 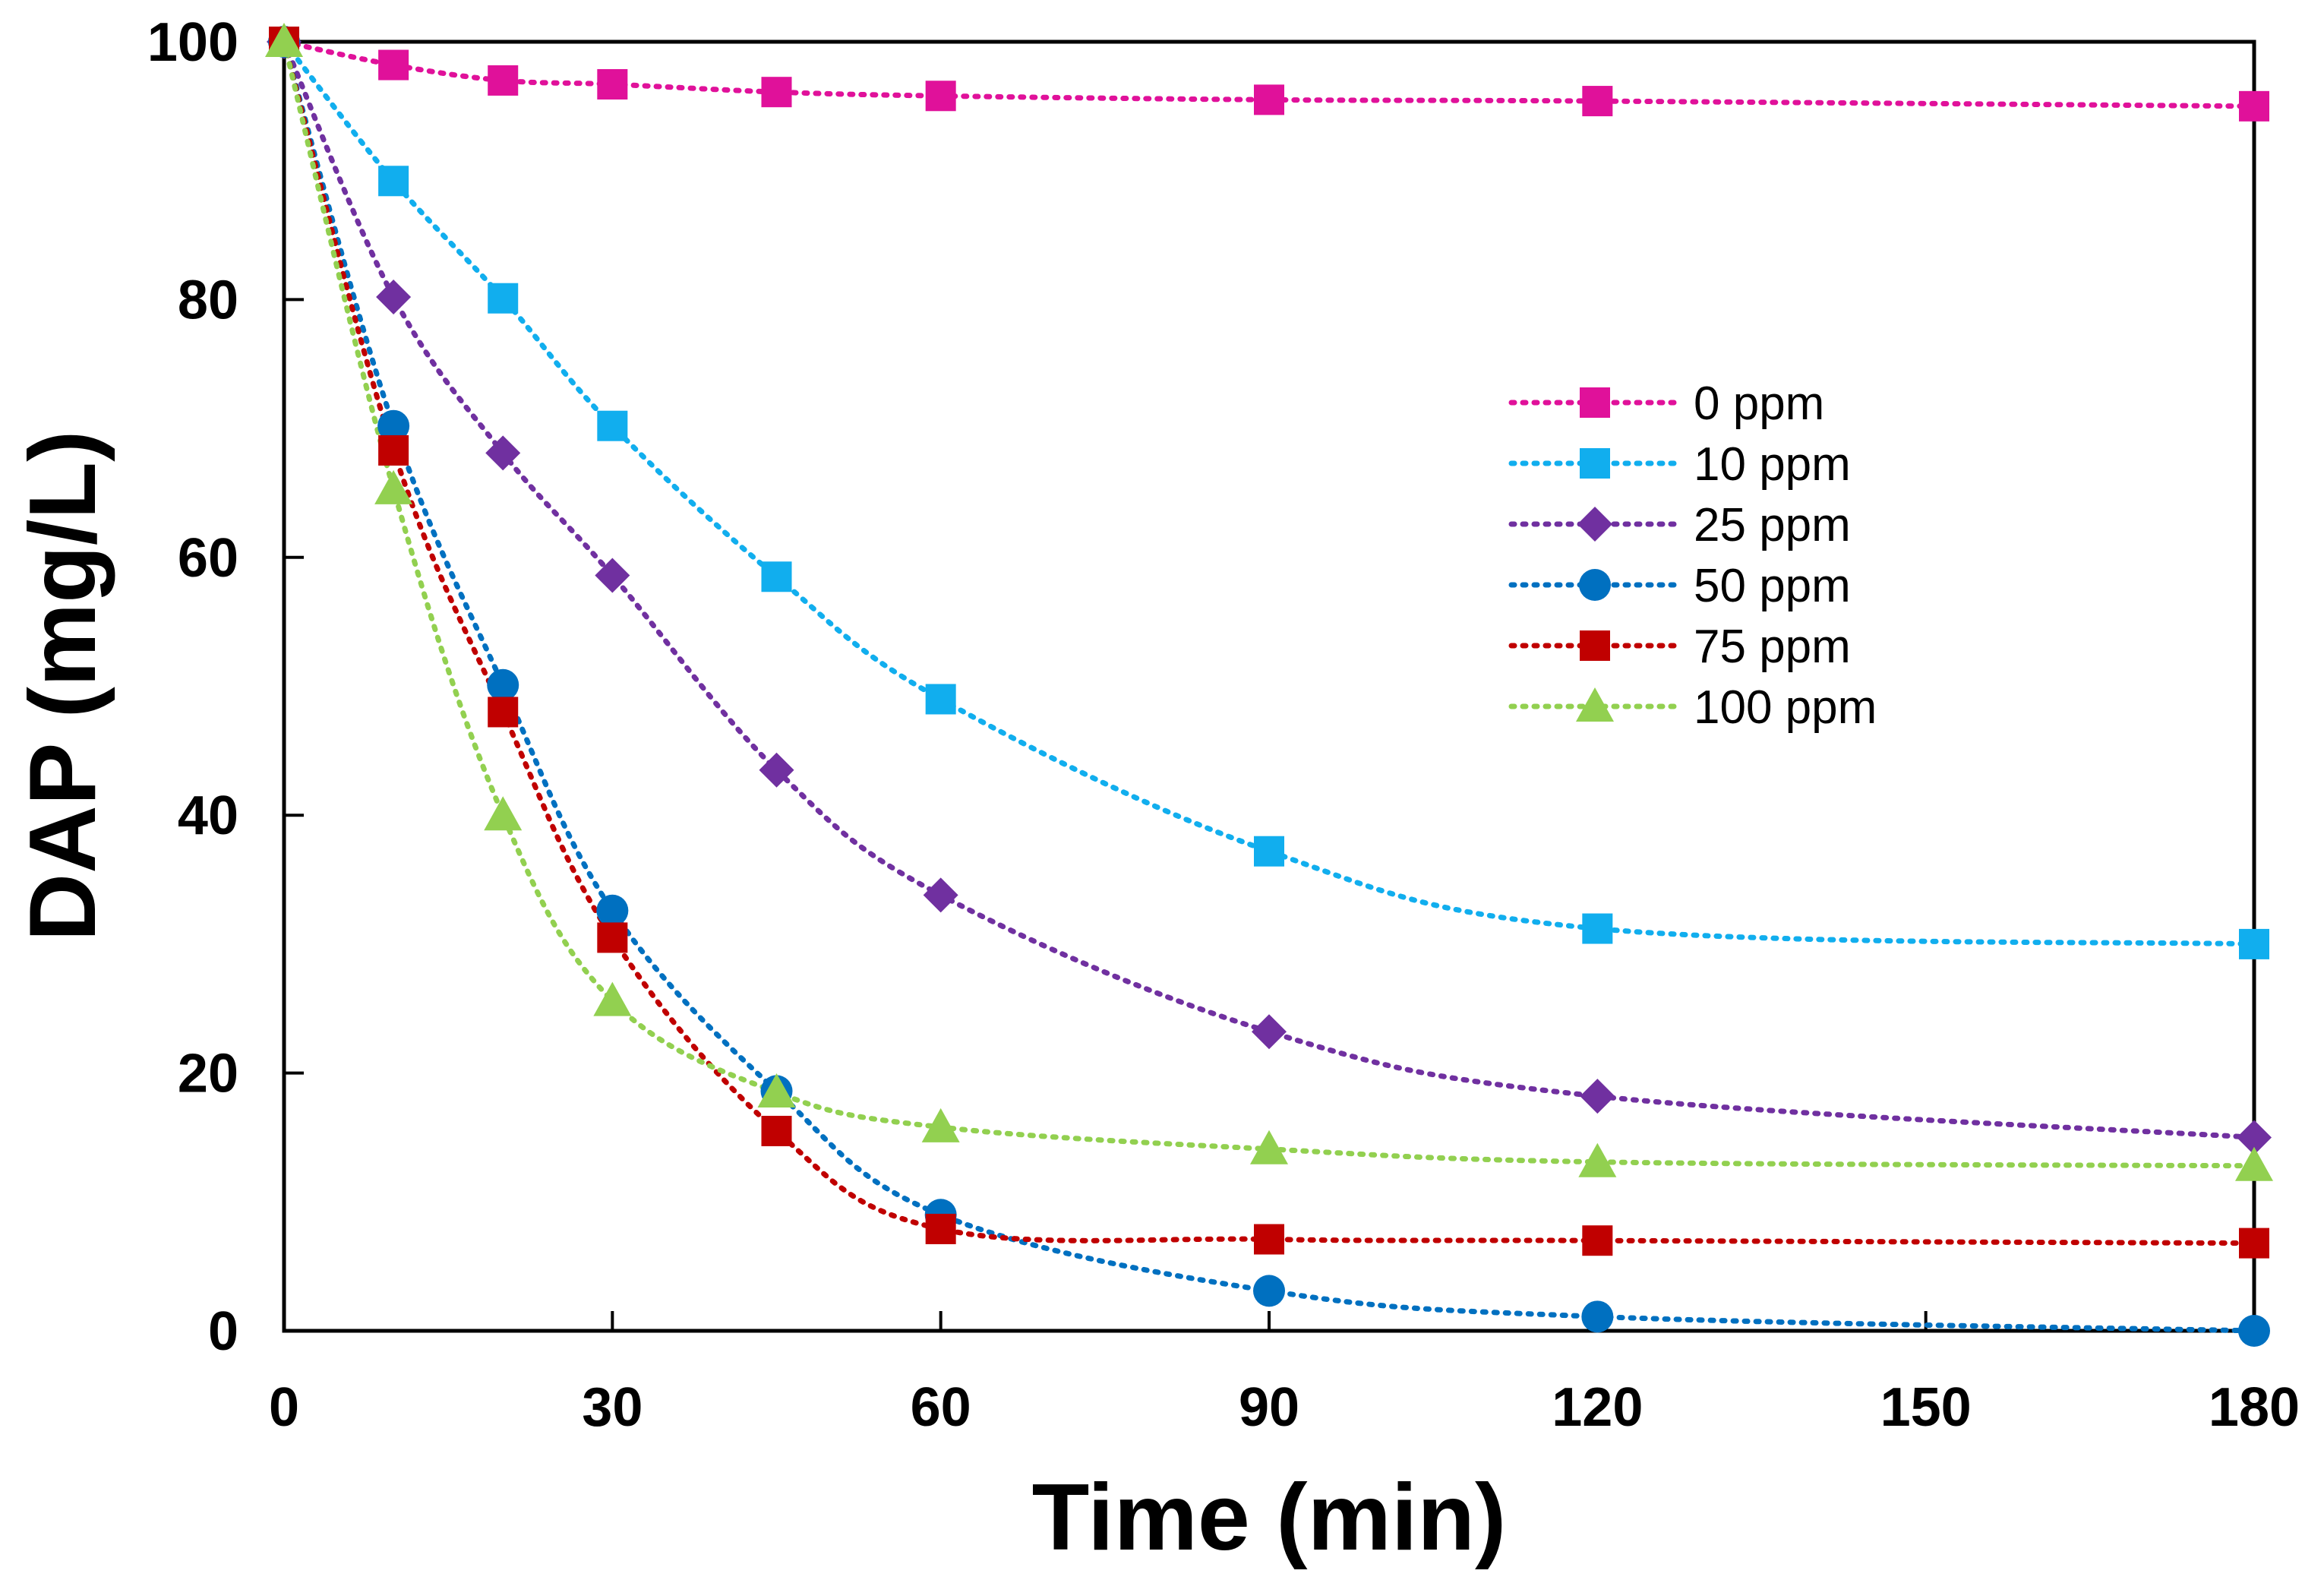 What do you see at coordinates (192, 43) in the screenshot?
I see `y-tick-label: 100` at bounding box center [192, 43].